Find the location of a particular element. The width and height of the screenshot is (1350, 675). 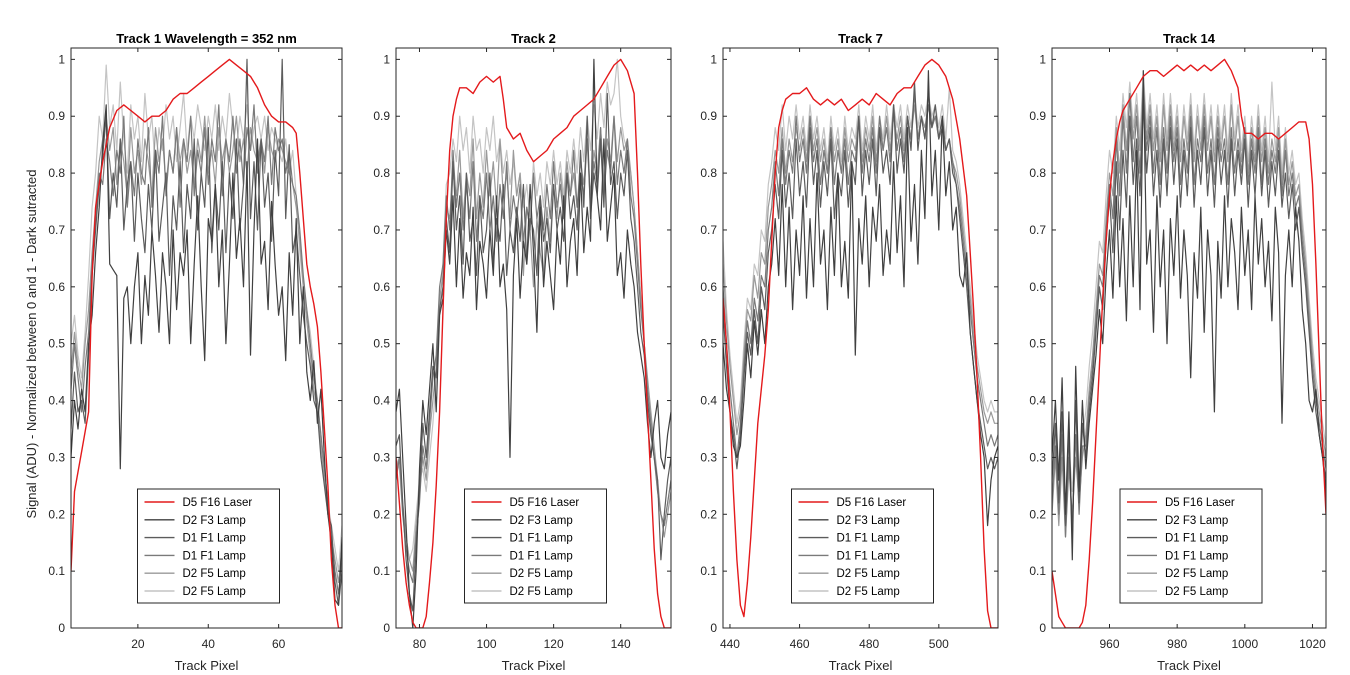

chart-title: Track 2 is located at coordinates (533, 38).